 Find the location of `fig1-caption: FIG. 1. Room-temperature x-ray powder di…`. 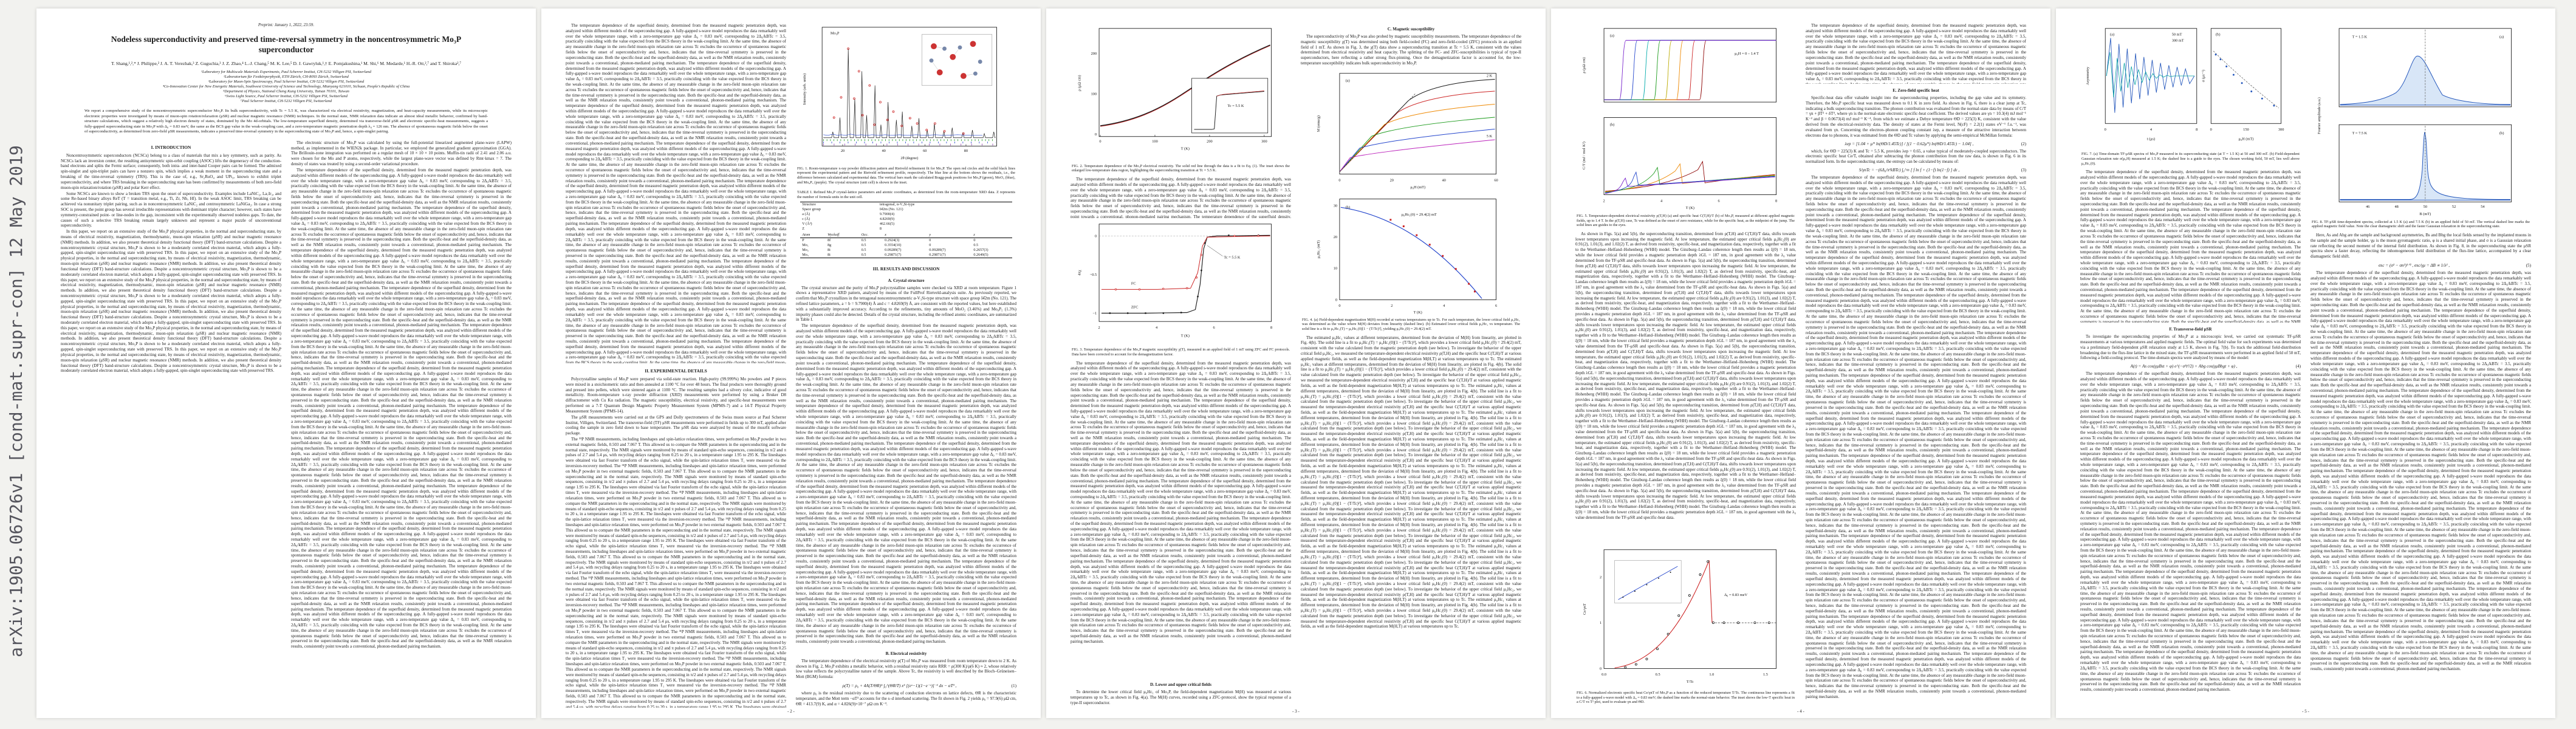

fig1-caption: FIG. 1. Room-temperature x-ray powder di… is located at coordinates (906, 176).